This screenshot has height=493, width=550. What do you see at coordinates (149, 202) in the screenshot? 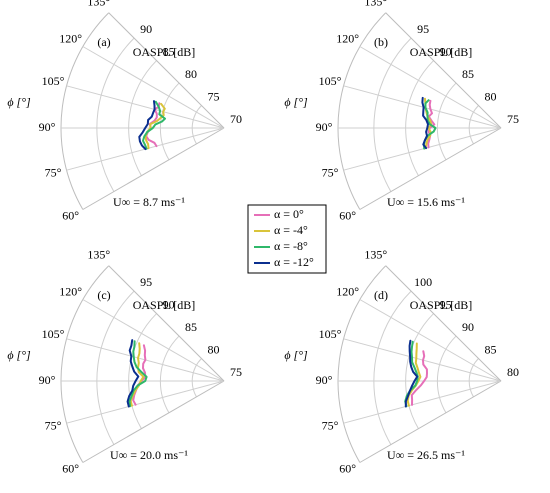
I see `velocity-annotation: U∞ = 8.7 ms⁻¹` at bounding box center [149, 202].